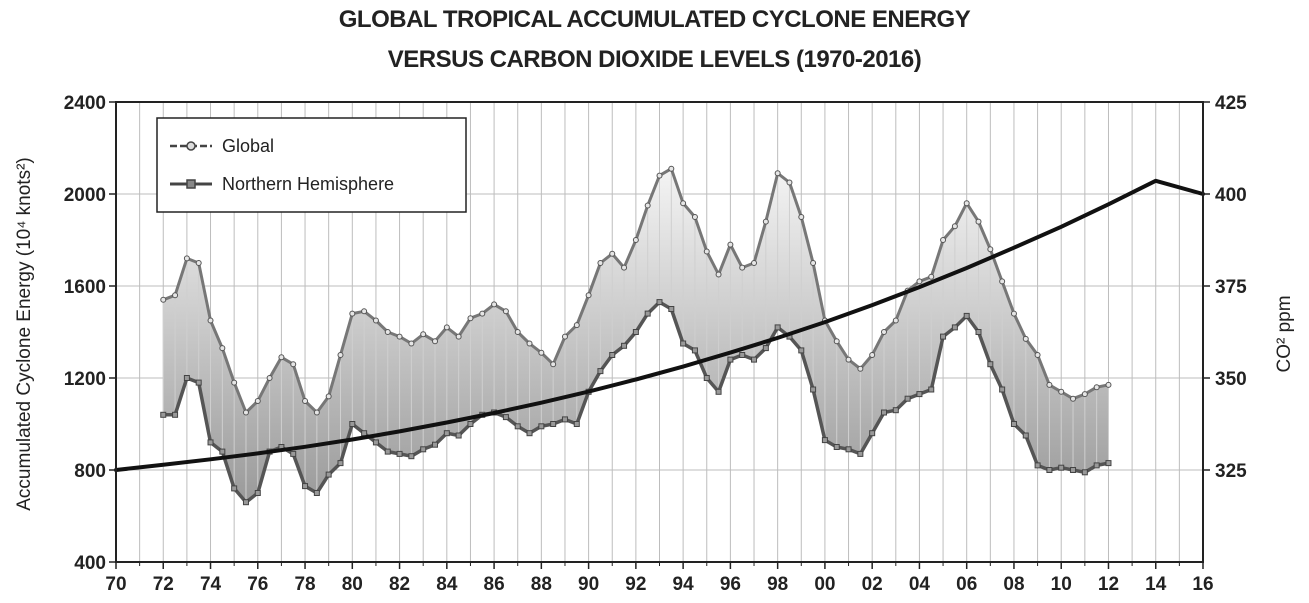 The height and width of the screenshot is (603, 1309). I want to click on x-tick-label: 94, so click(684, 584).